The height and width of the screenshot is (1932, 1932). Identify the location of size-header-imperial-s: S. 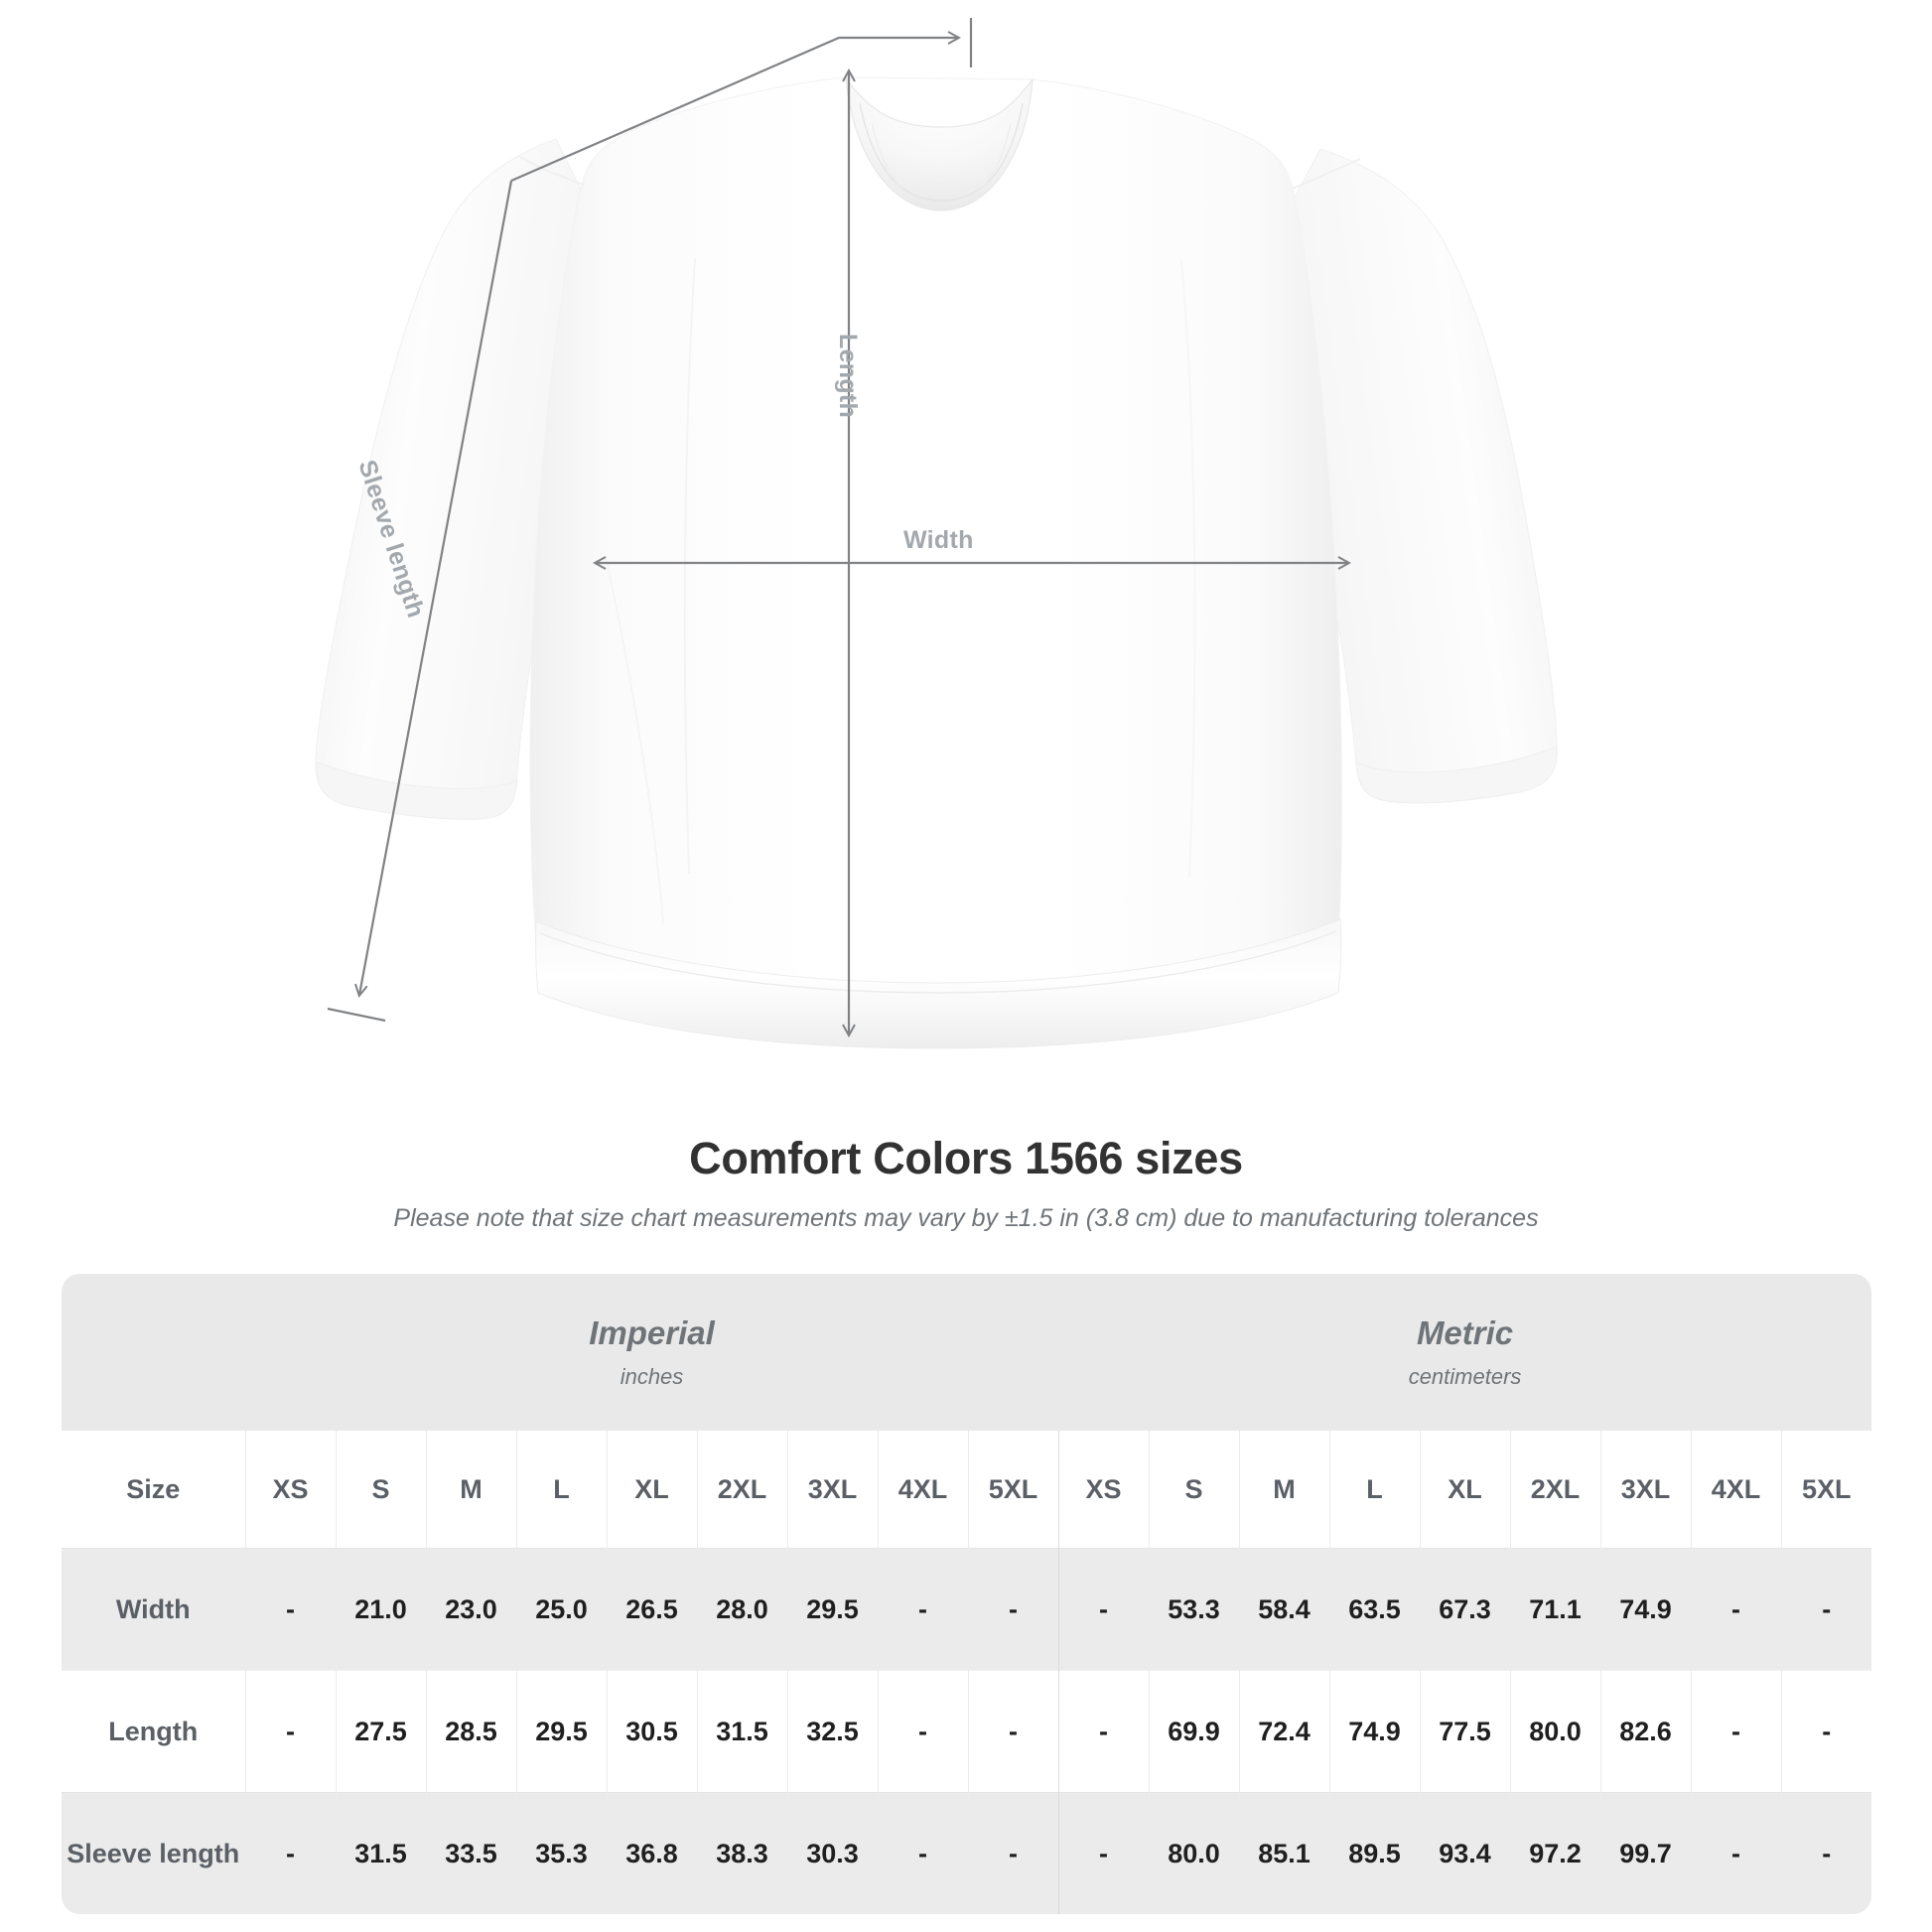
(381, 1490).